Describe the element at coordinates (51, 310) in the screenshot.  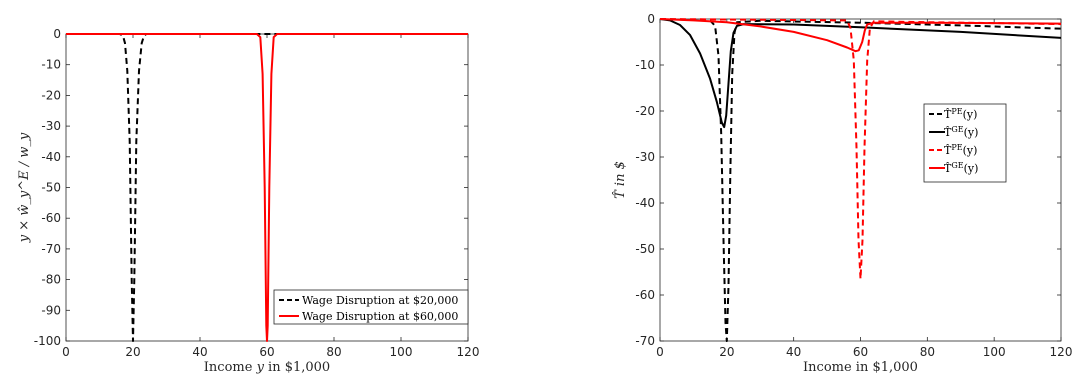
I see `y-tick-label: -90` at that location.